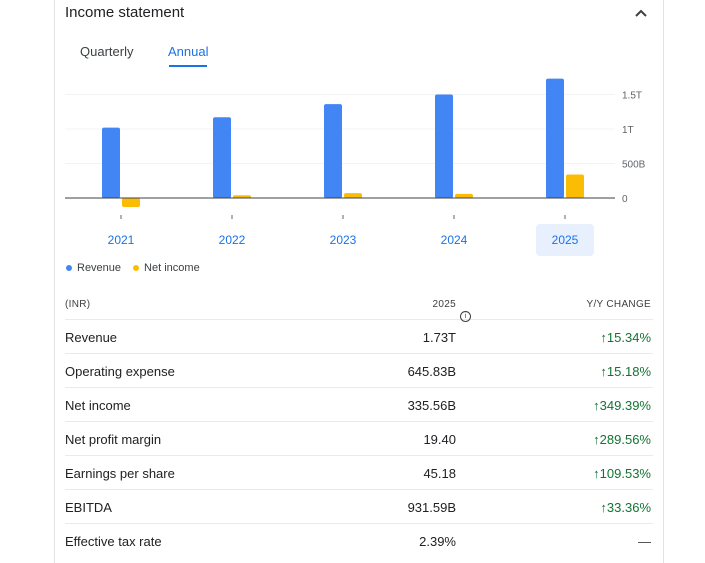  I want to click on x-tick-label: 2023, so click(343, 240).